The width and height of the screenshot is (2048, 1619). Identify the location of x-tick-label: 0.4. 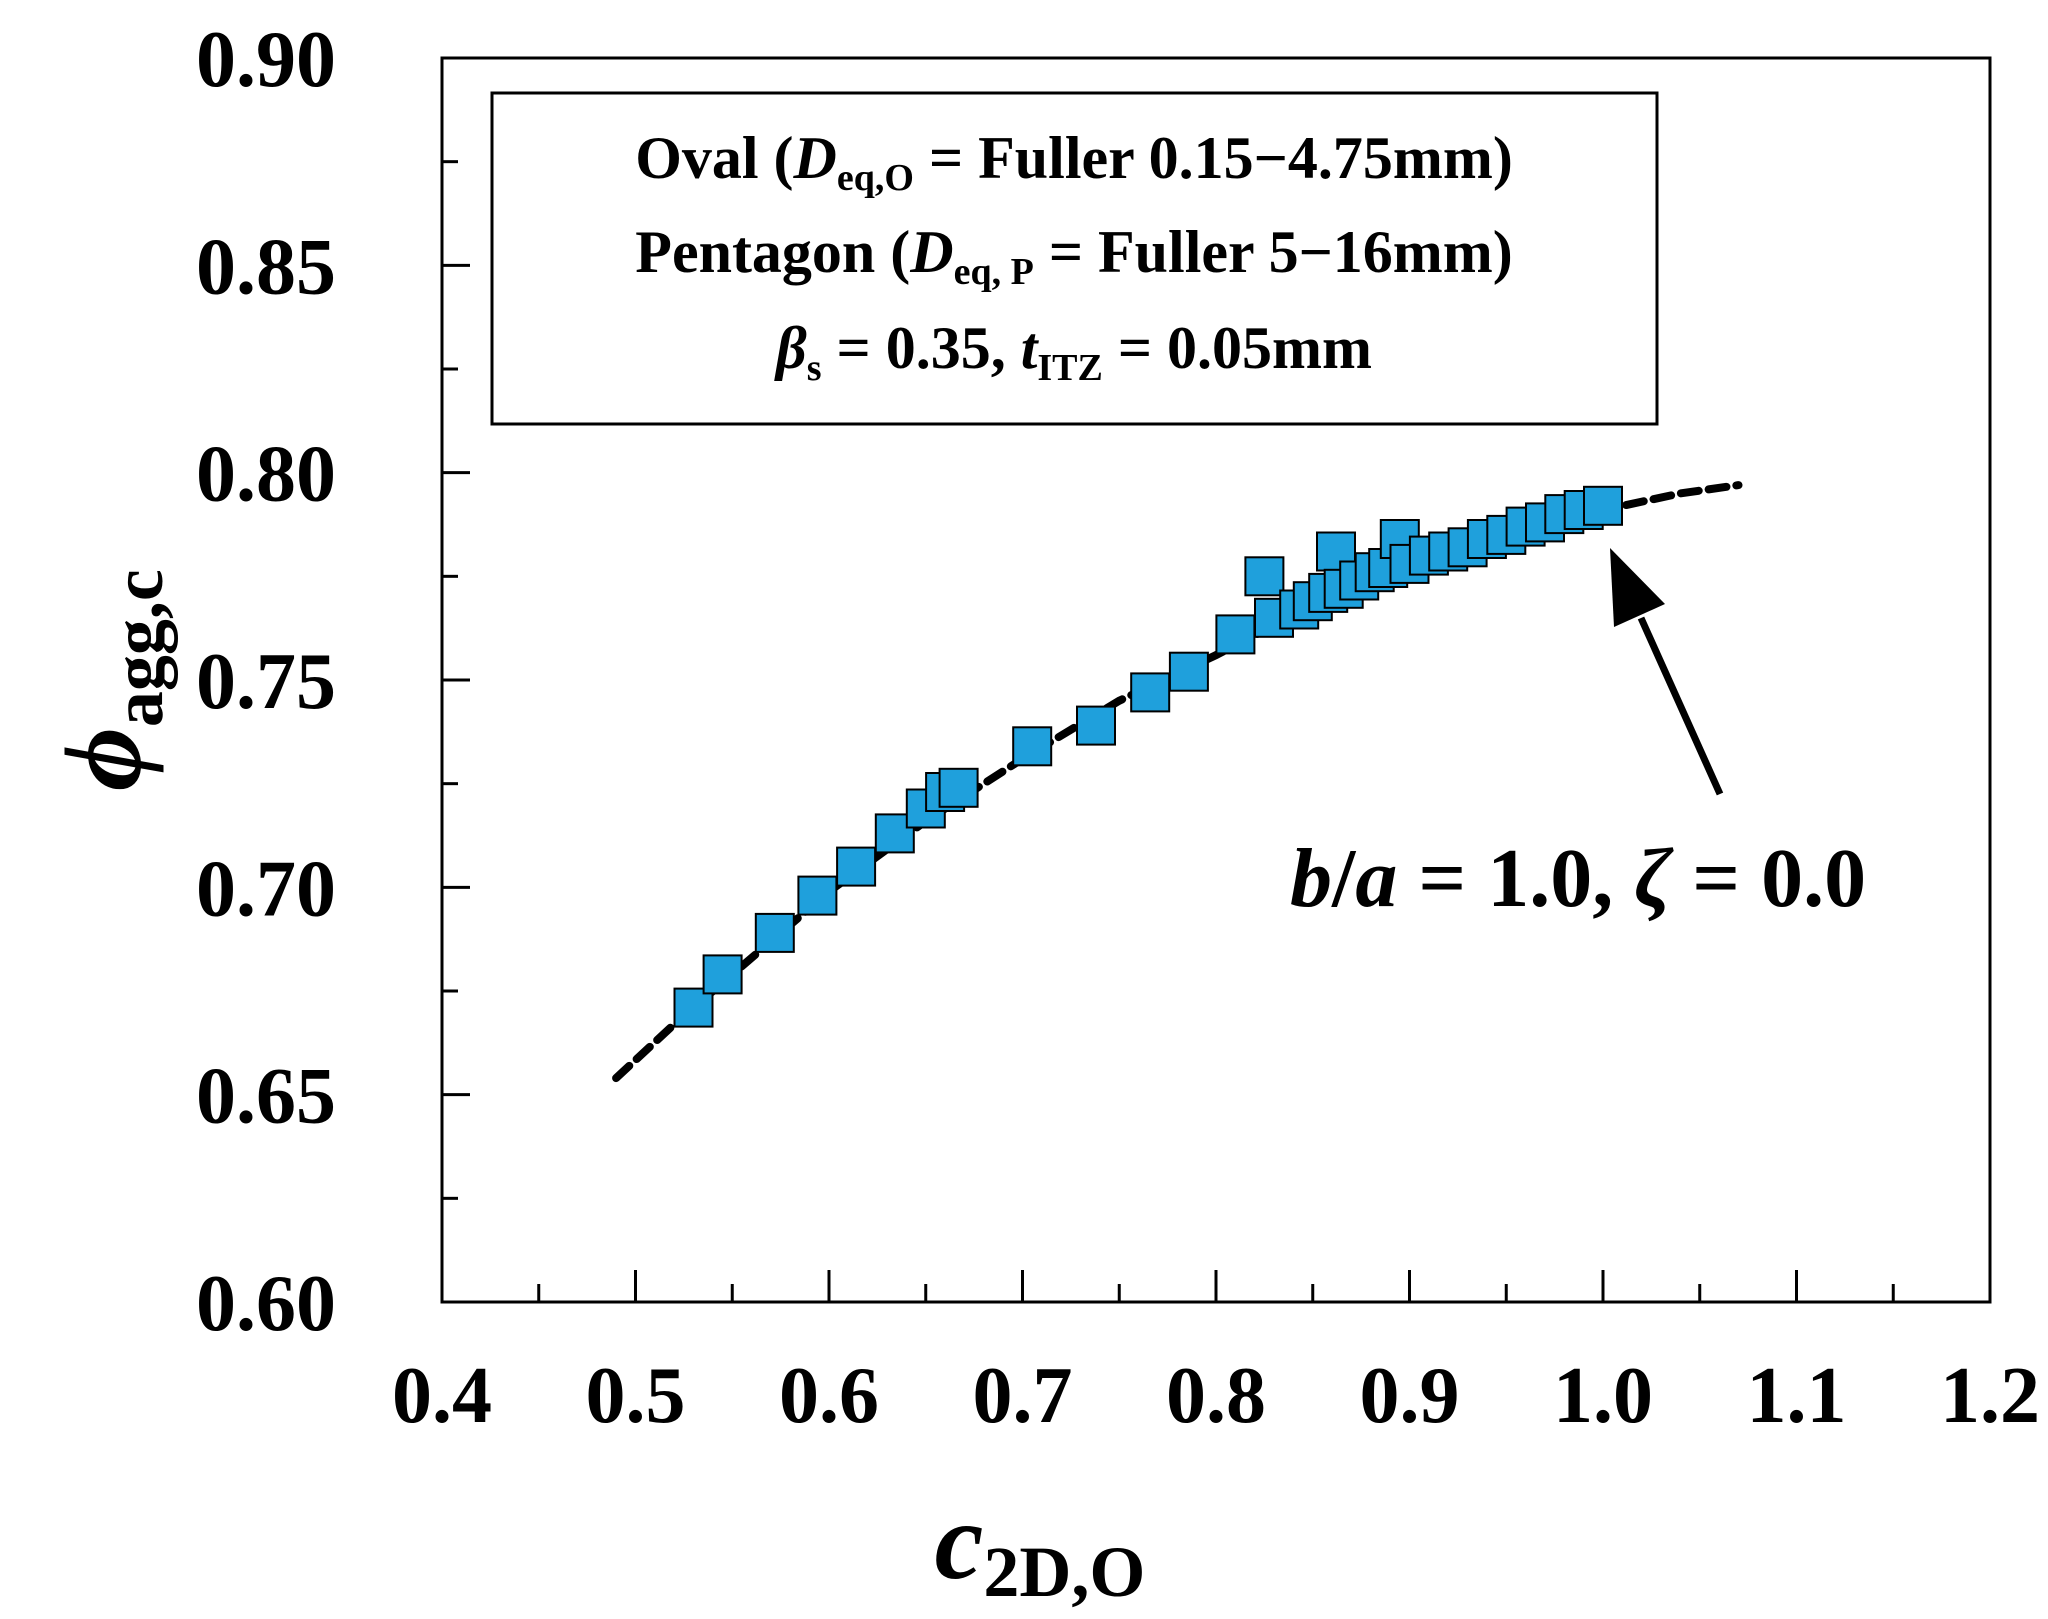
(442, 1396).